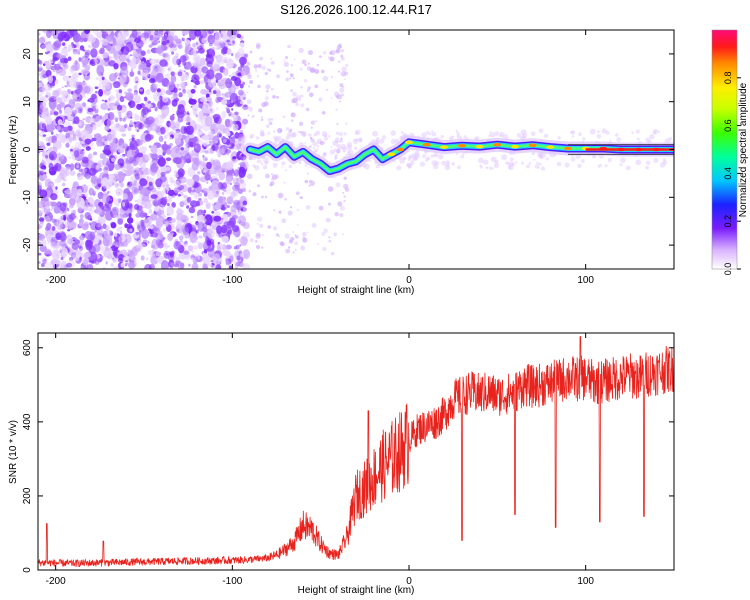 The image size is (750, 600). I want to click on y-tick-label: -10, so click(27, 197).